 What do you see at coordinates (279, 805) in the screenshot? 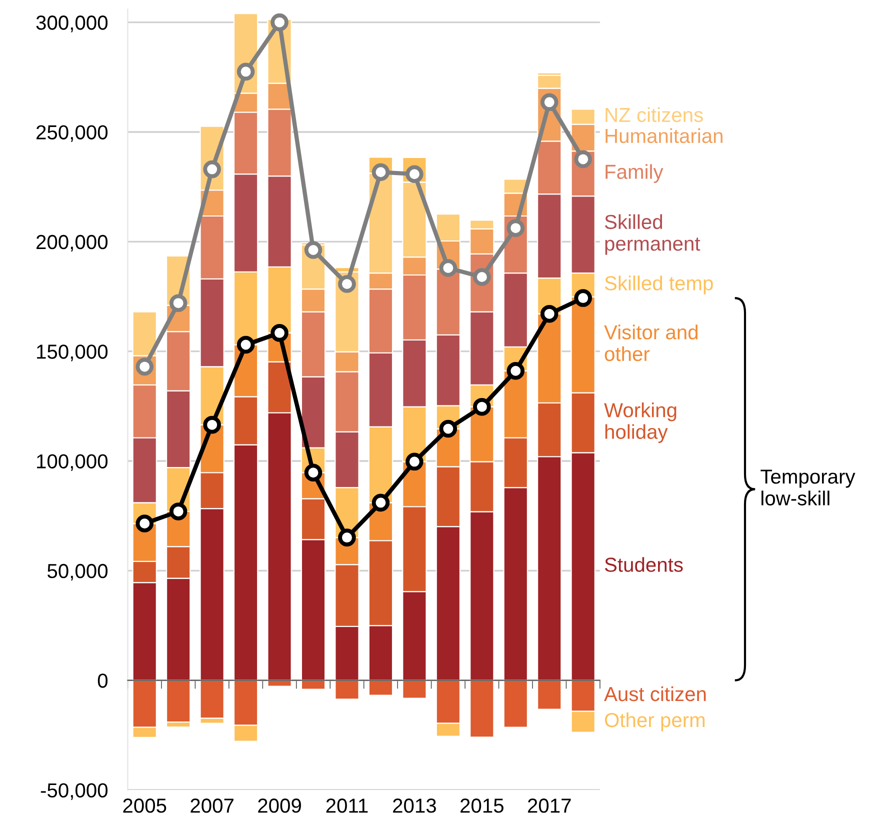
I see `x-tick-label: 2009` at bounding box center [279, 805].